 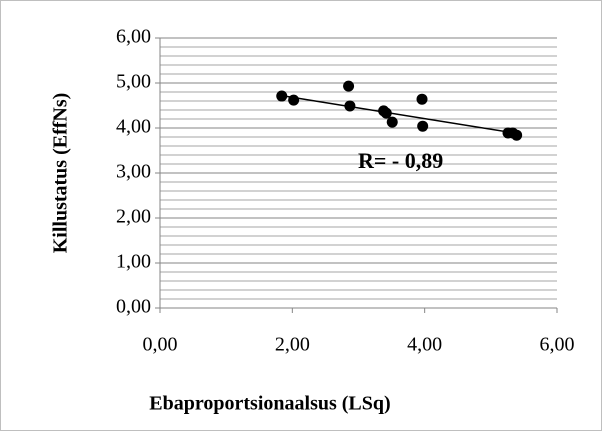 What do you see at coordinates (269, 404) in the screenshot?
I see `x-axis-label: Ebaproportsionaalsus (LSq)` at bounding box center [269, 404].